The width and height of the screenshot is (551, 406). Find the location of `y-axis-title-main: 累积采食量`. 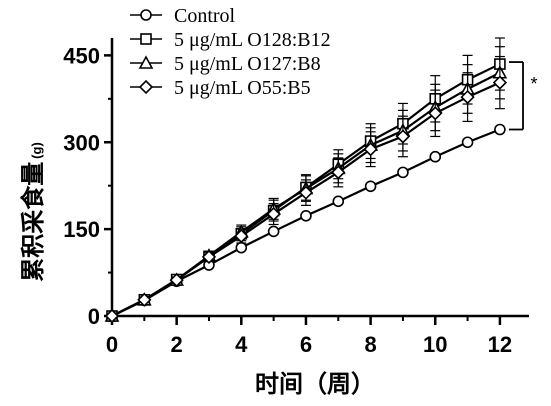

y-axis-title-main: 累积采食量 is located at coordinates (33, 222).